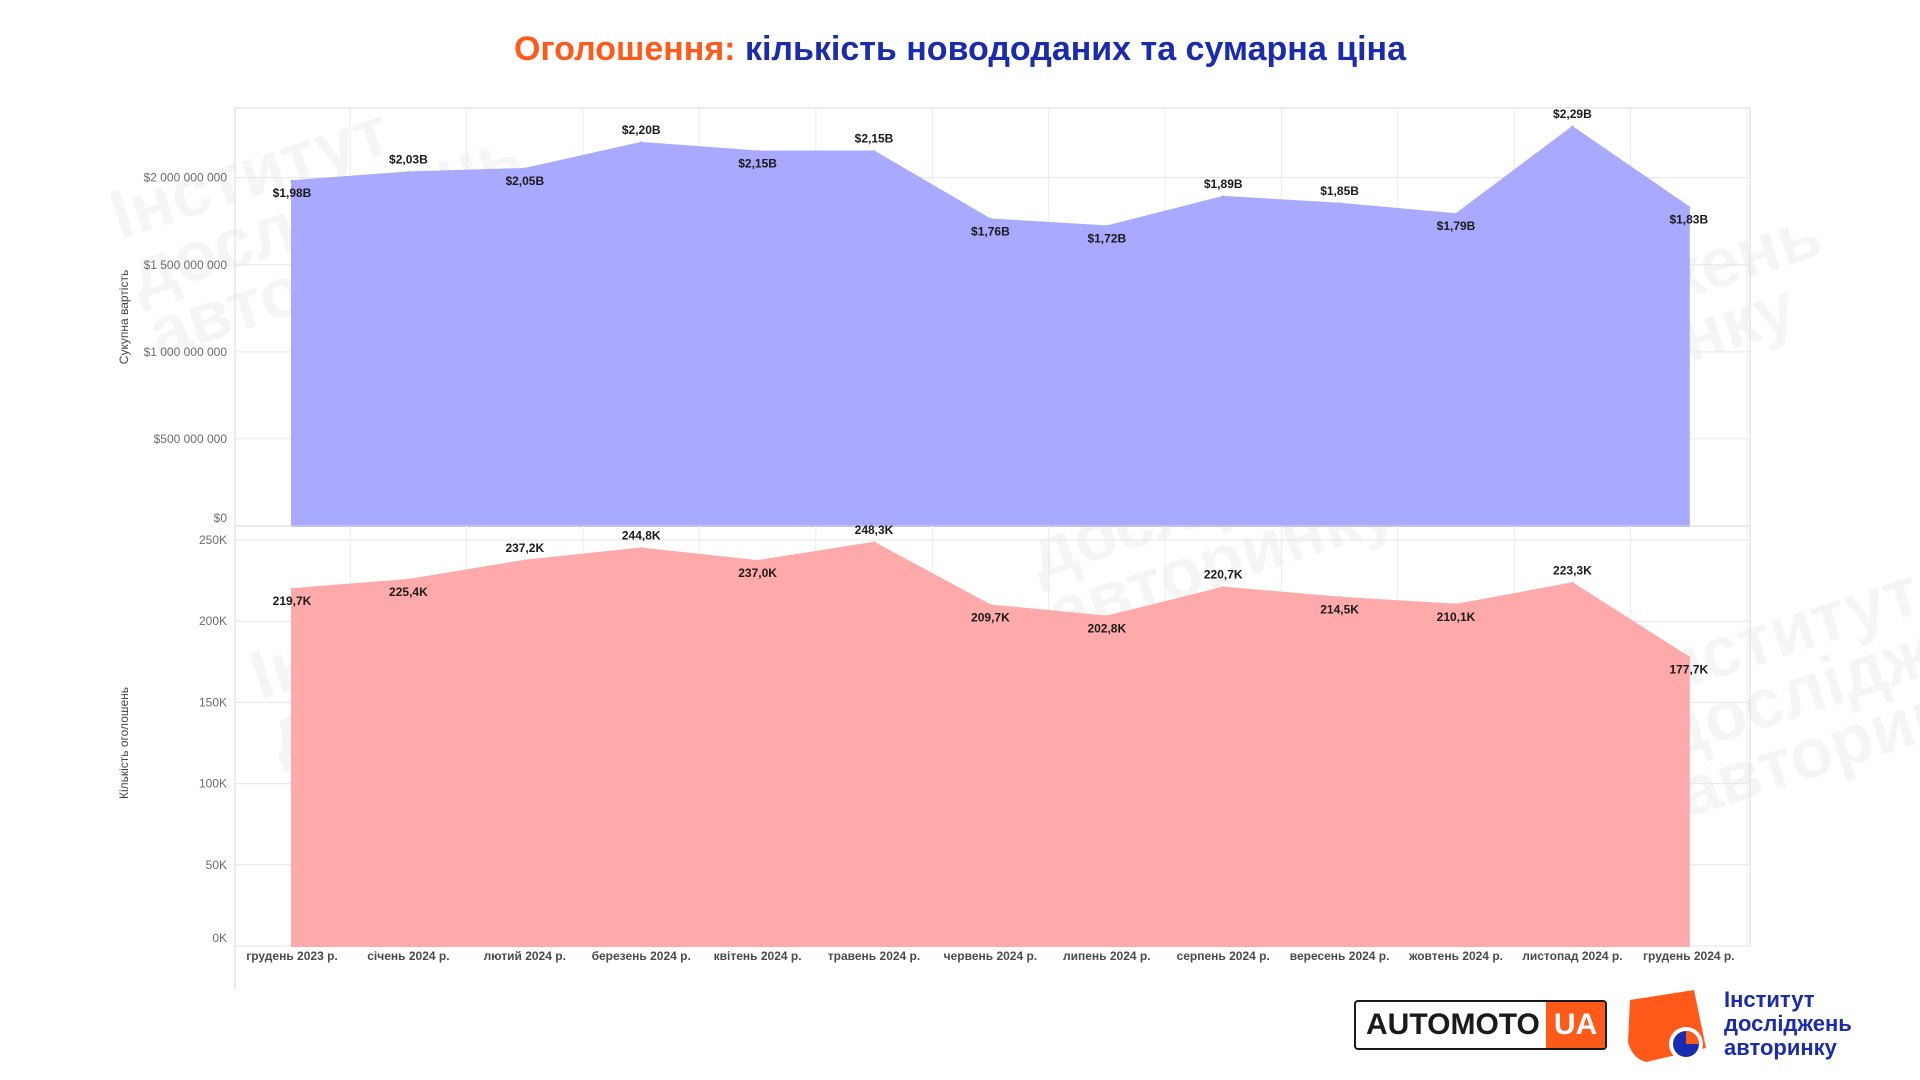  Describe the element at coordinates (1780, 1047) in the screenshot. I see `institute-logo-line-3: авторинку` at that location.